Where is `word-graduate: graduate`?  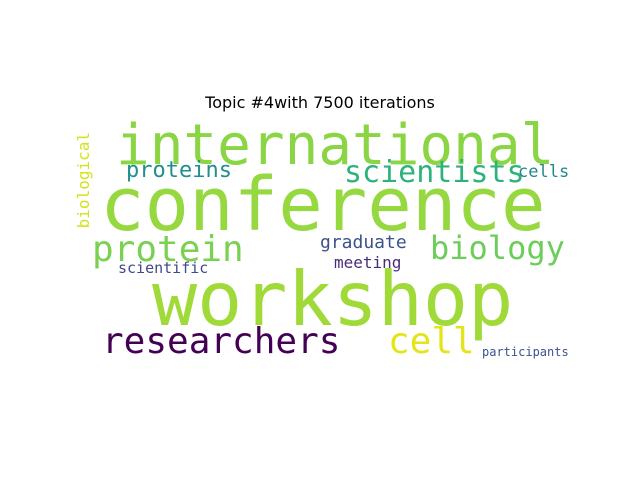
word-graduate: graduate is located at coordinates (363, 242).